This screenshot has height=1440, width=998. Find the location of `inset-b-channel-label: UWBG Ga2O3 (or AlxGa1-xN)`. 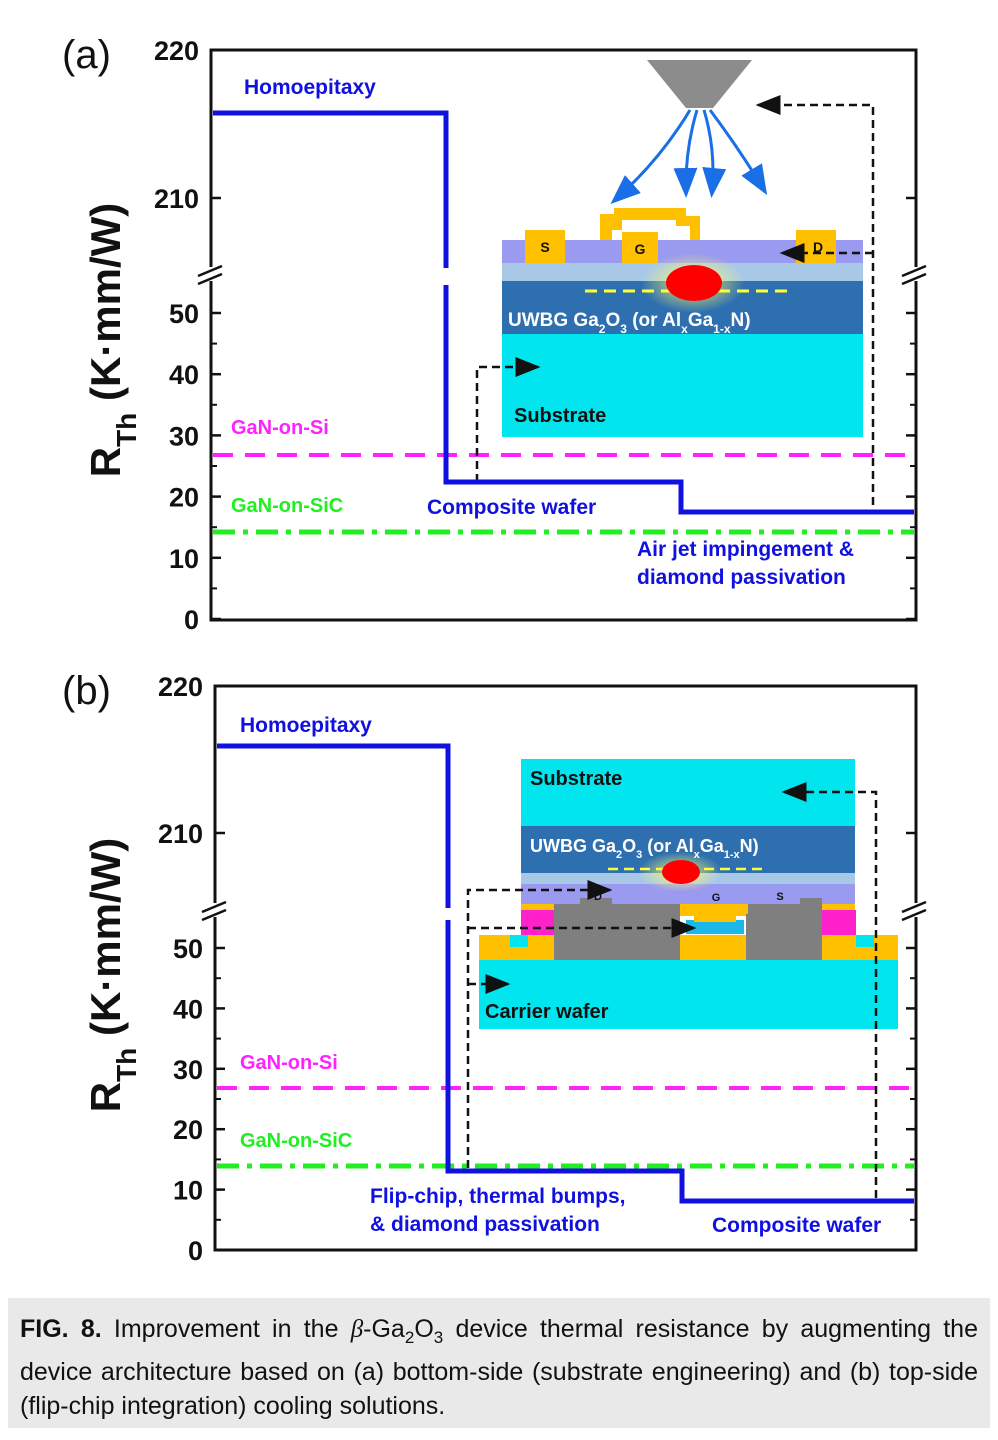

inset-b-channel-label: UWBG Ga2O3 (or AlxGa1-xN) is located at coordinates (644, 848).